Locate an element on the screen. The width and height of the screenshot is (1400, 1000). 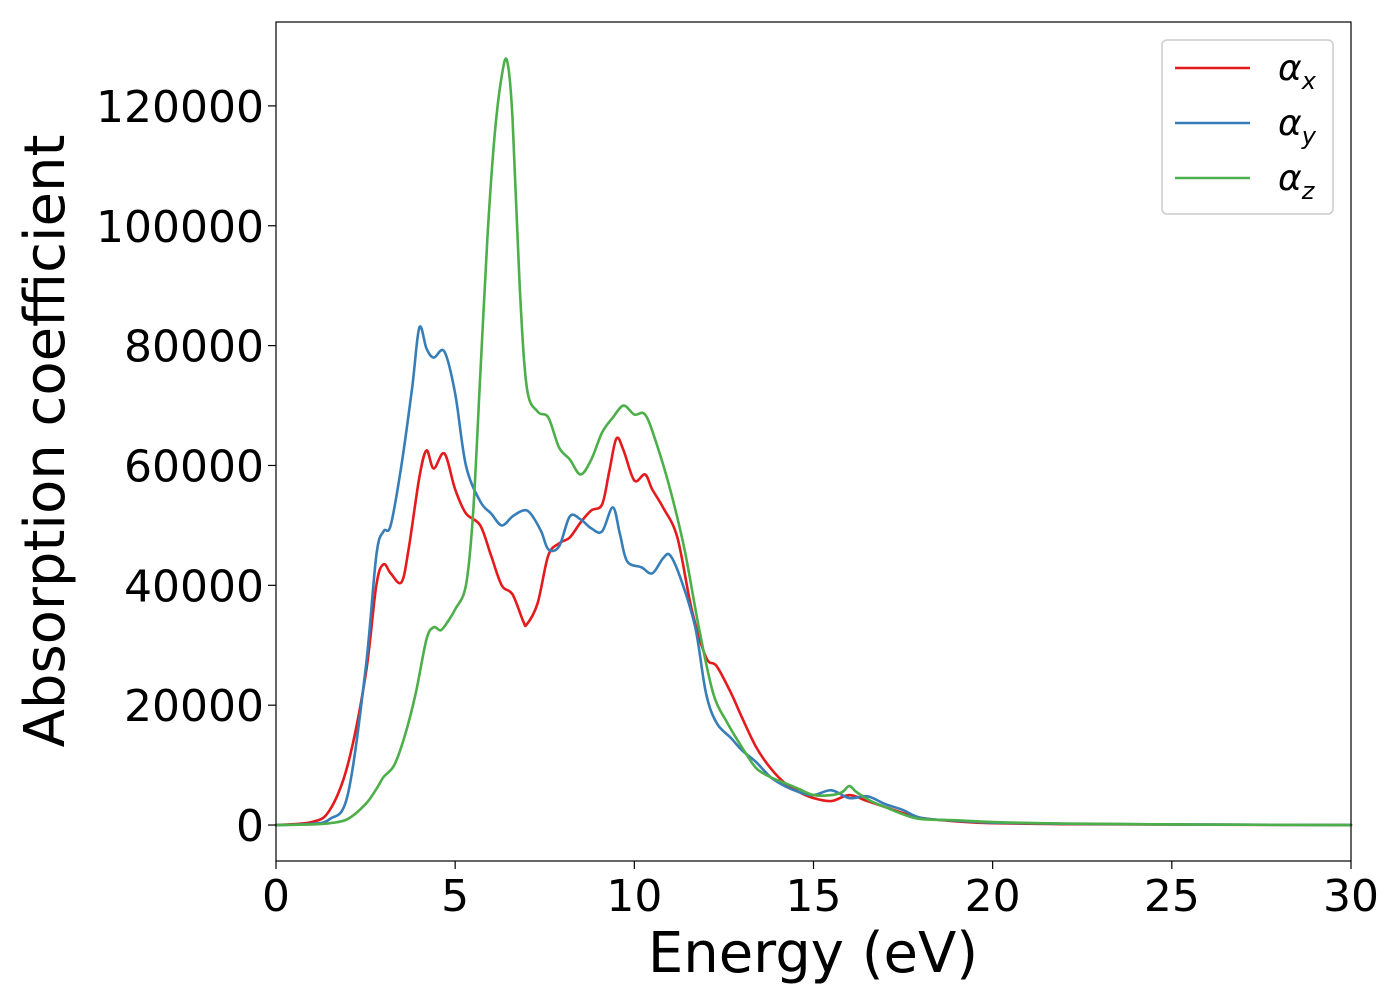
x-tick-label: 15 is located at coordinates (814, 896).